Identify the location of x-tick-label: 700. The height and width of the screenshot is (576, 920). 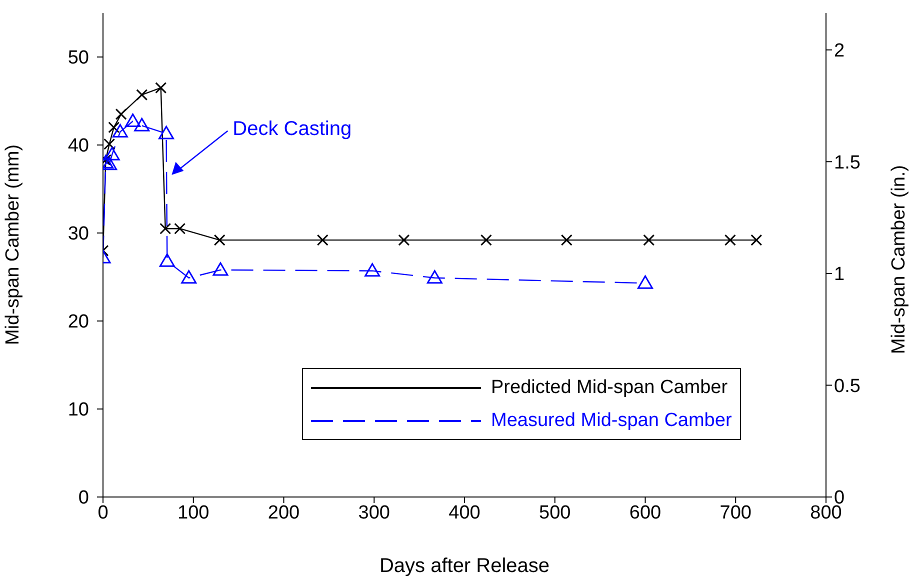
(736, 513).